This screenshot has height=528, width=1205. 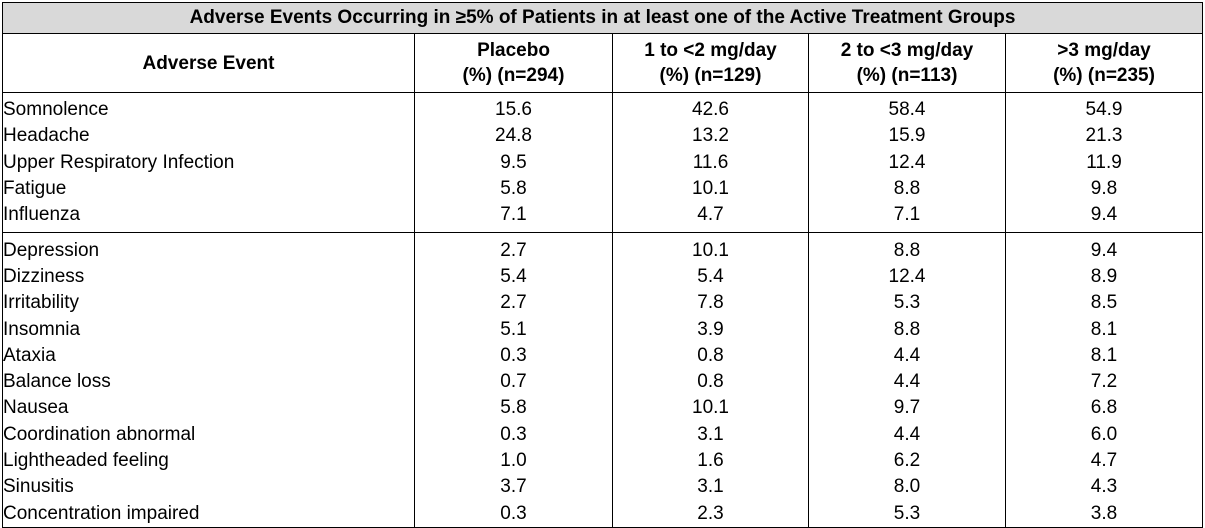 What do you see at coordinates (208, 217) in the screenshot?
I see `adverse-event-name: Influenza` at bounding box center [208, 217].